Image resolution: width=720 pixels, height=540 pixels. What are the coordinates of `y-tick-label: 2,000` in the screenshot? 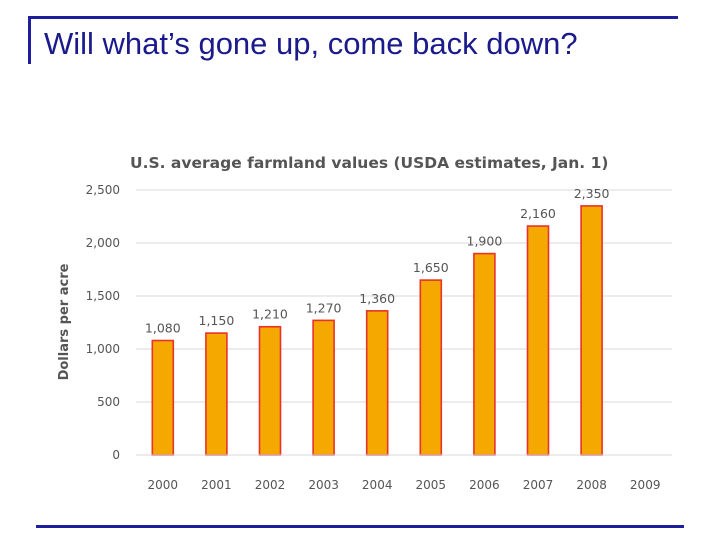 It's located at (103, 243).